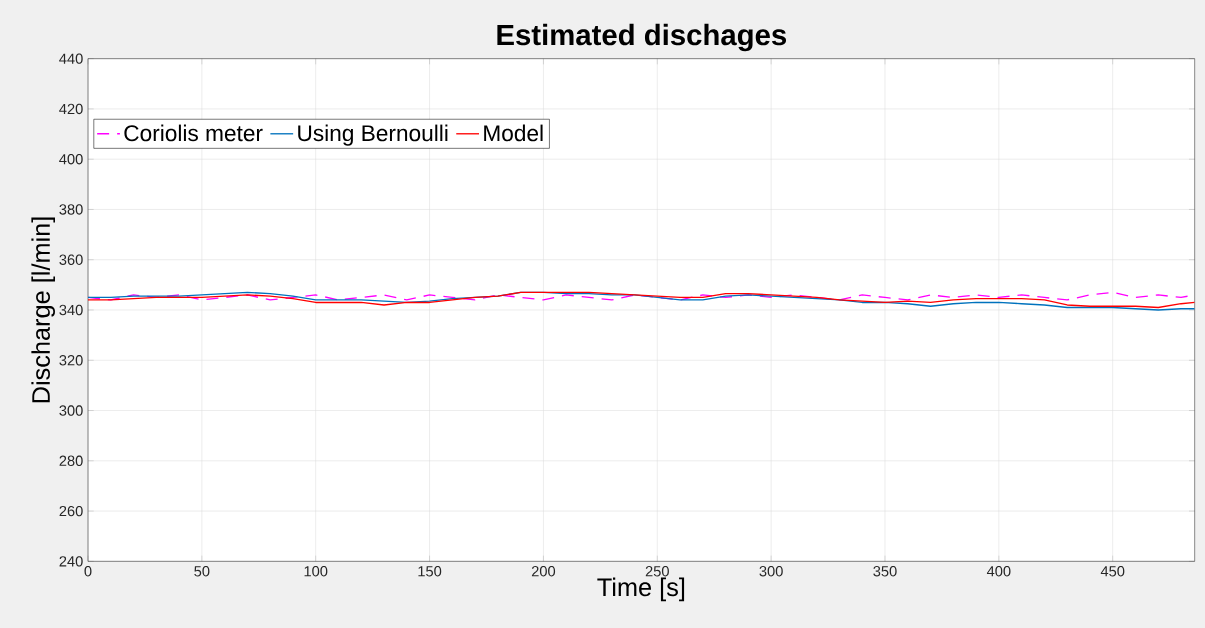  I want to click on x-tick-label: 200, so click(543, 571).